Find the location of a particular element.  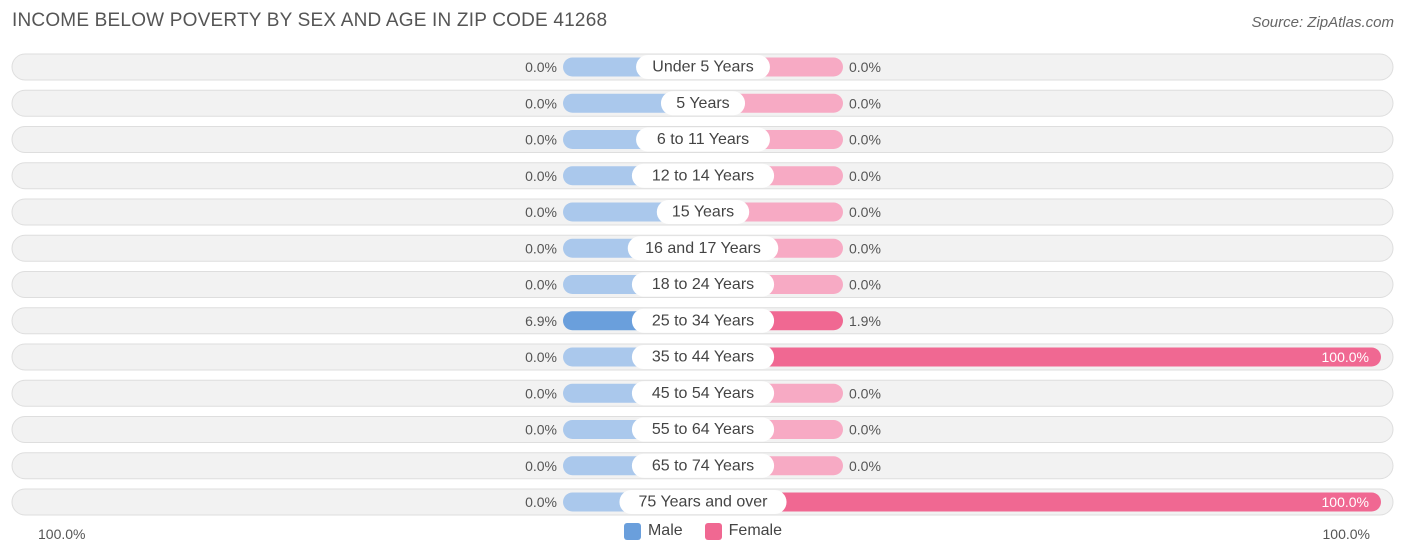

category-label: 55 to 64 Years is located at coordinates (703, 429).